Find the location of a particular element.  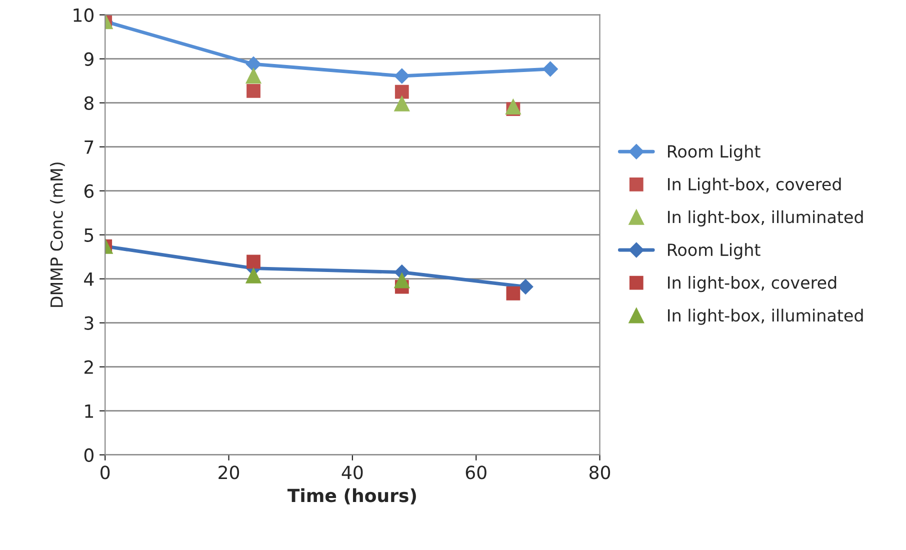

y-tick-label: 2 is located at coordinates (88, 367).